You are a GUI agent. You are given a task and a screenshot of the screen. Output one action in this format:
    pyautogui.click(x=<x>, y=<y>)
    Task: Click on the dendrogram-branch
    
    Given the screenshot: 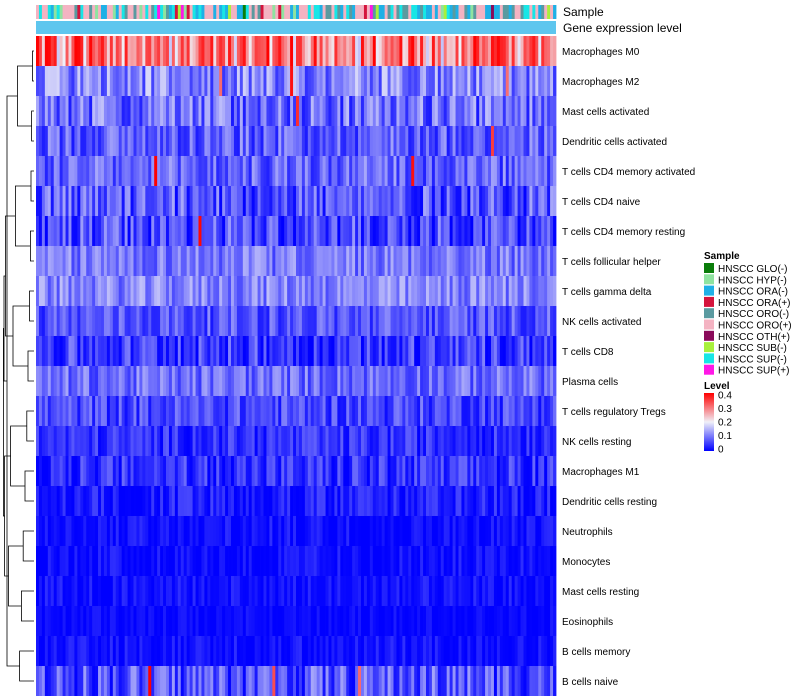 What is the action you would take?
    pyautogui.click(x=7, y=516)
    